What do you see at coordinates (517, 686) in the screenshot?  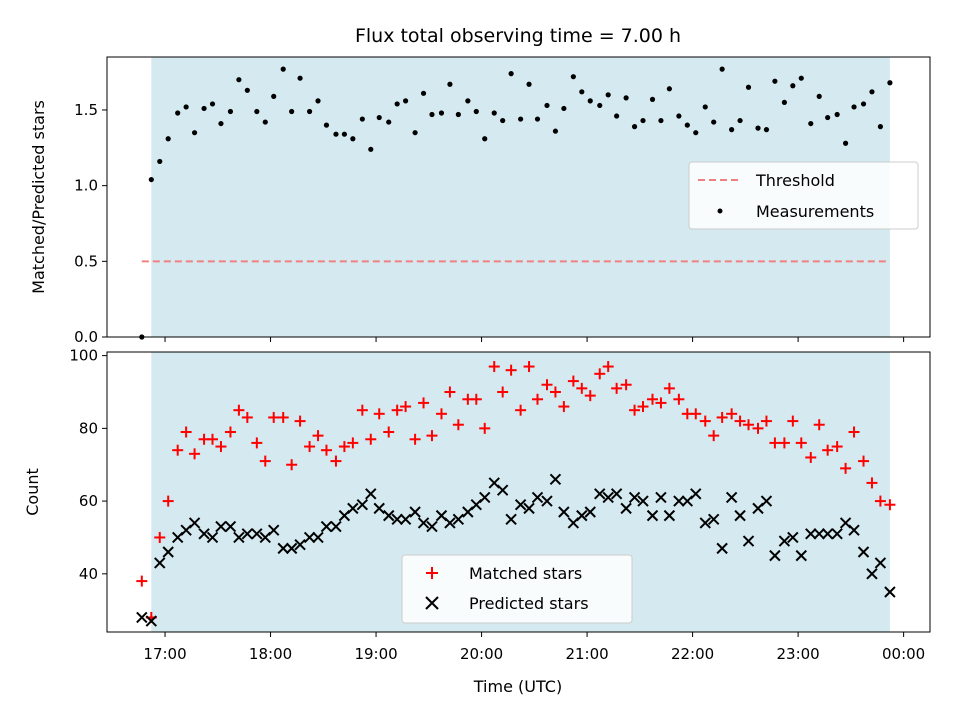 I see `x-axis-label: Time (UTC)` at bounding box center [517, 686].